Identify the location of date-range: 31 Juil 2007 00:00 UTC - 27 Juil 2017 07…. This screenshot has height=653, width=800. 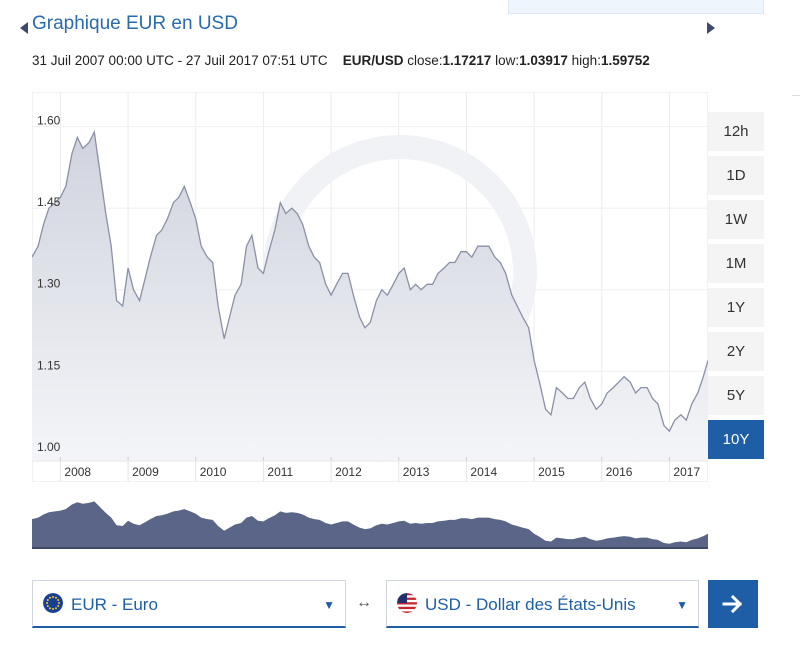
(180, 60).